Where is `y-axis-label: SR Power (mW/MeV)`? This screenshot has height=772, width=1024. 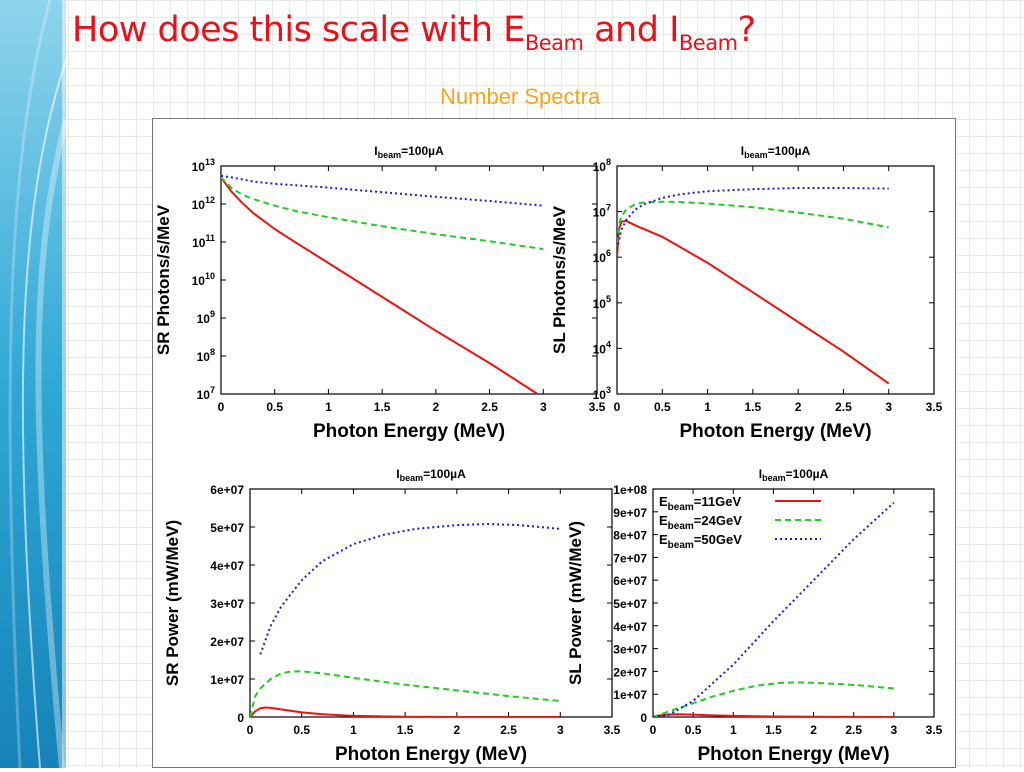 y-axis-label: SR Power (mW/MeV) is located at coordinates (172, 603).